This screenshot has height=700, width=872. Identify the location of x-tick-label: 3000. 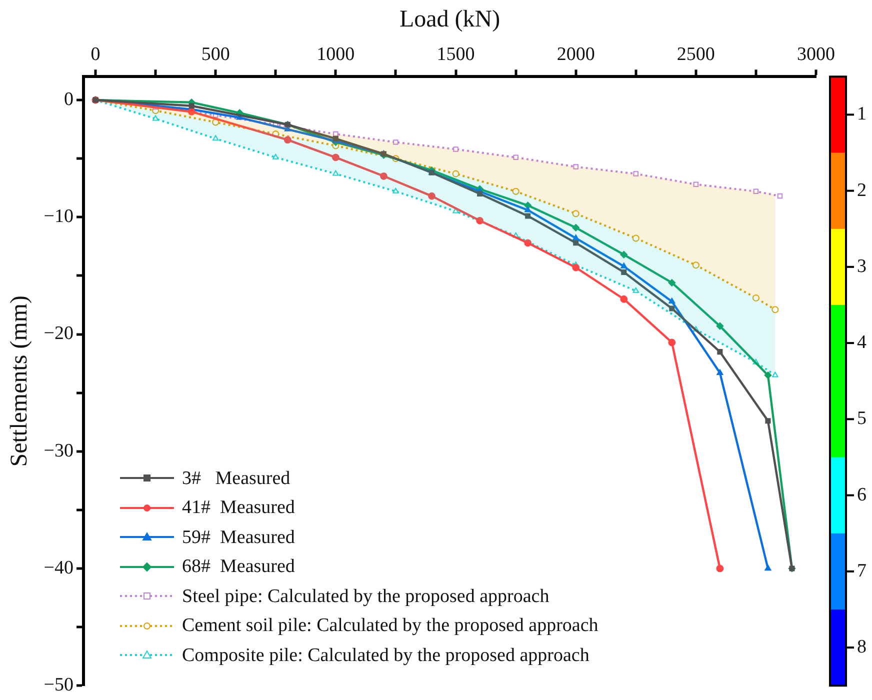
(816, 55).